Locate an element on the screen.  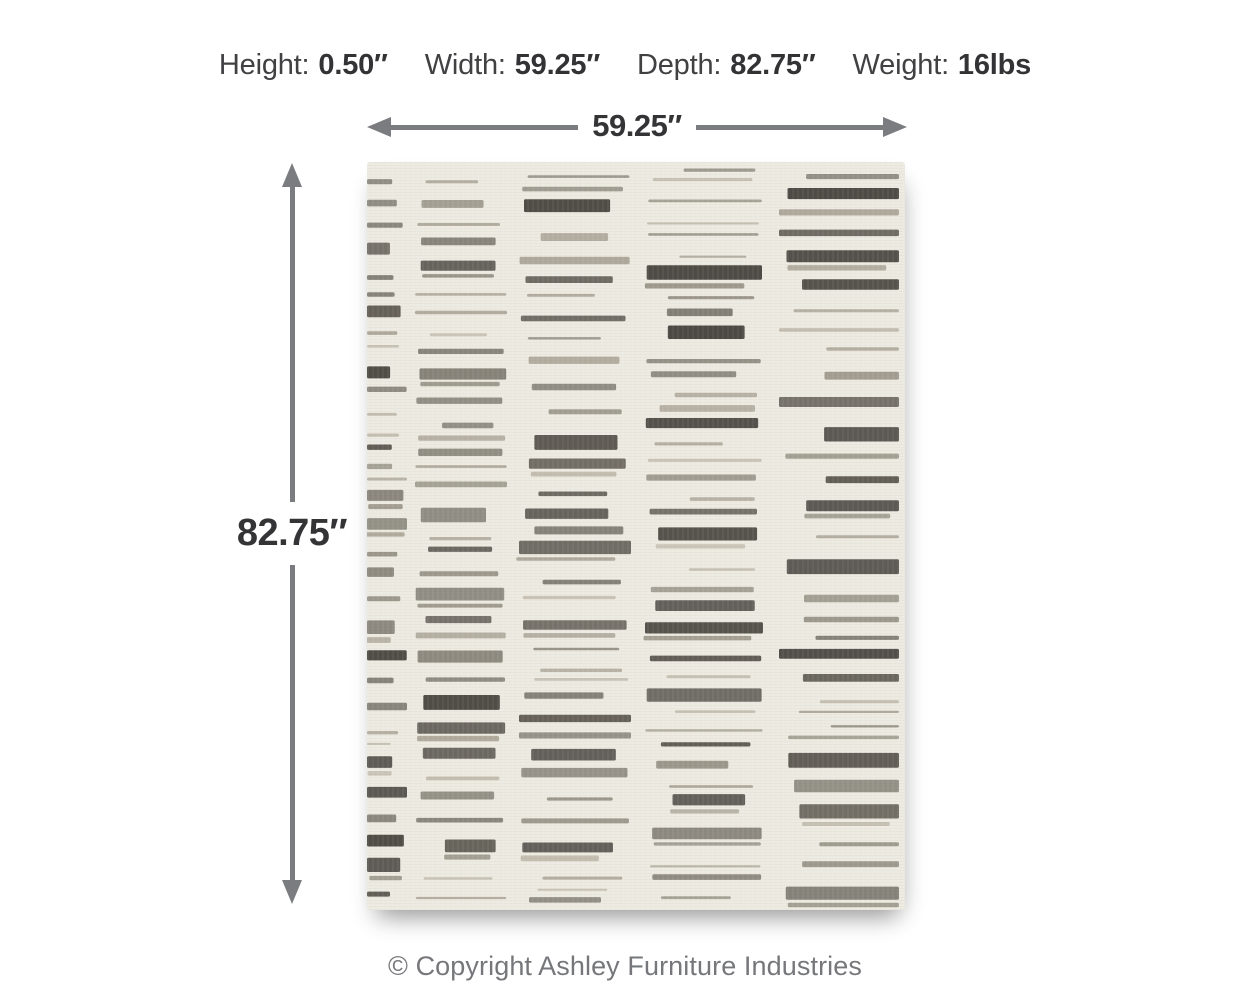
spec-weight: Weight: 16lbs is located at coordinates (942, 65).